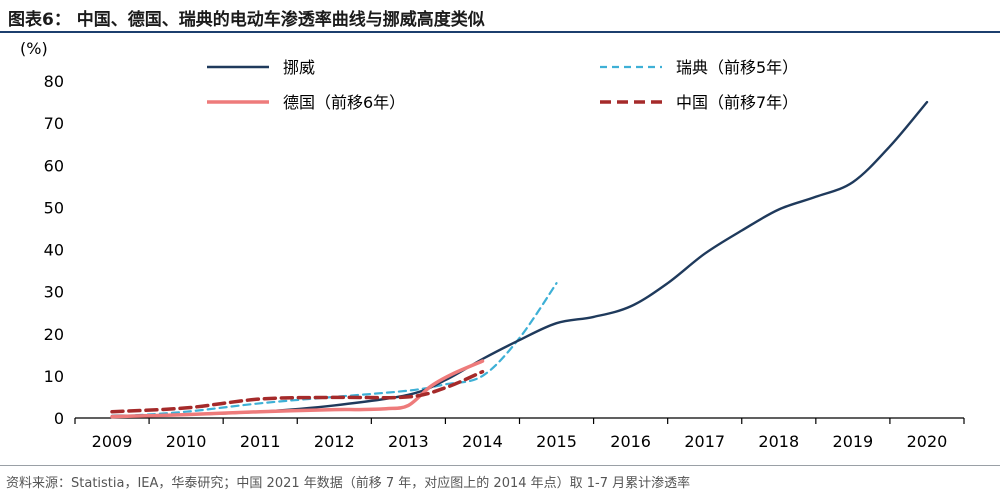 The width and height of the screenshot is (1000, 502). I want to click on legend-label-norway: 挪威, so click(299, 67).